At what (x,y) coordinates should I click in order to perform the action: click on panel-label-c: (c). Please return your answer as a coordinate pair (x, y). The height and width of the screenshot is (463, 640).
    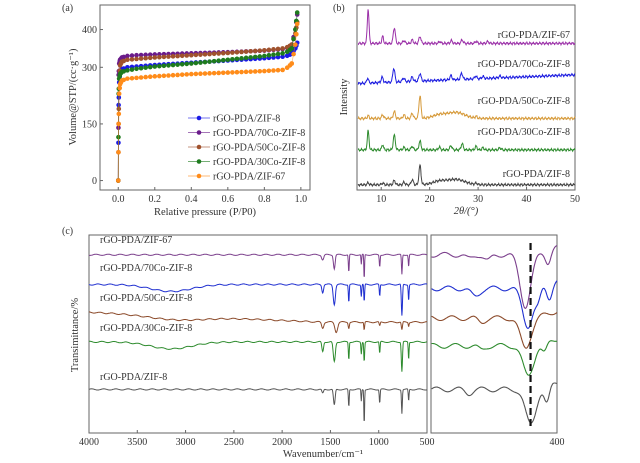
    Looking at the image, I should click on (67, 231).